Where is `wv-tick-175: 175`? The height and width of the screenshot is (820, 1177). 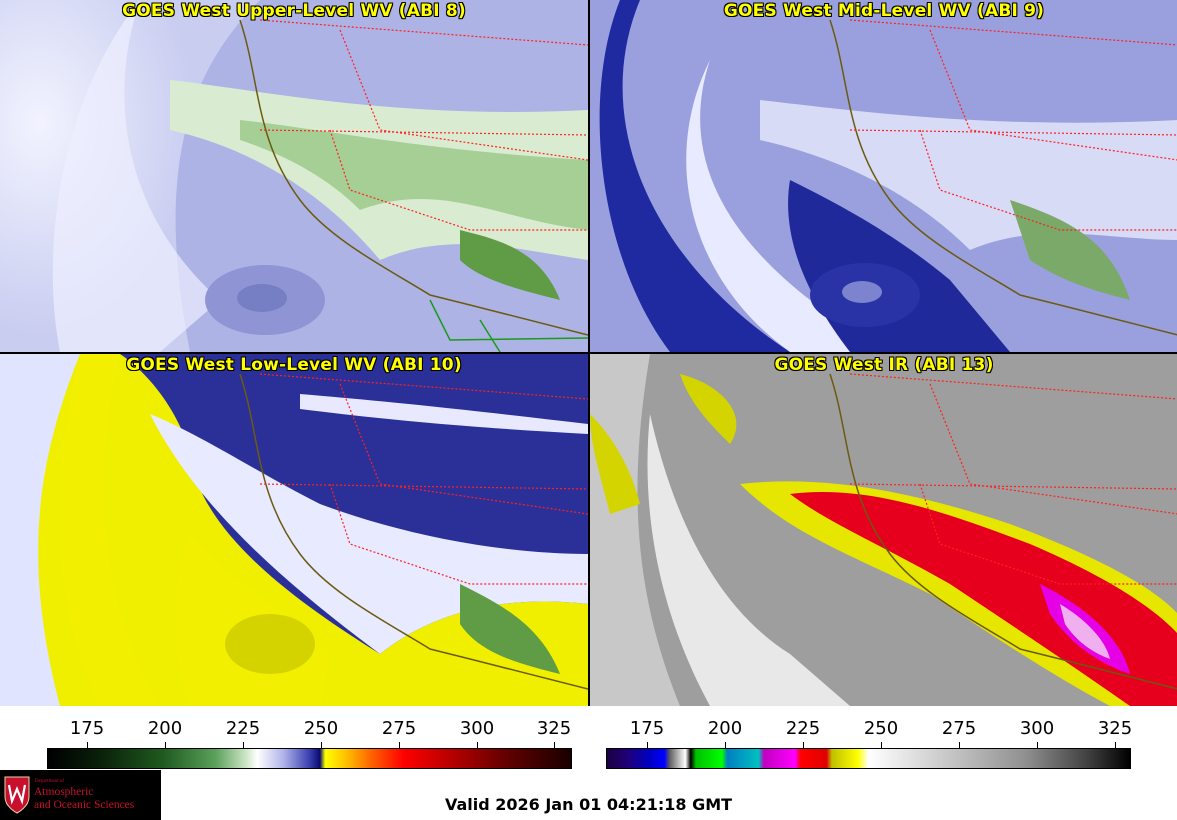 wv-tick-175: 175 is located at coordinates (87, 728).